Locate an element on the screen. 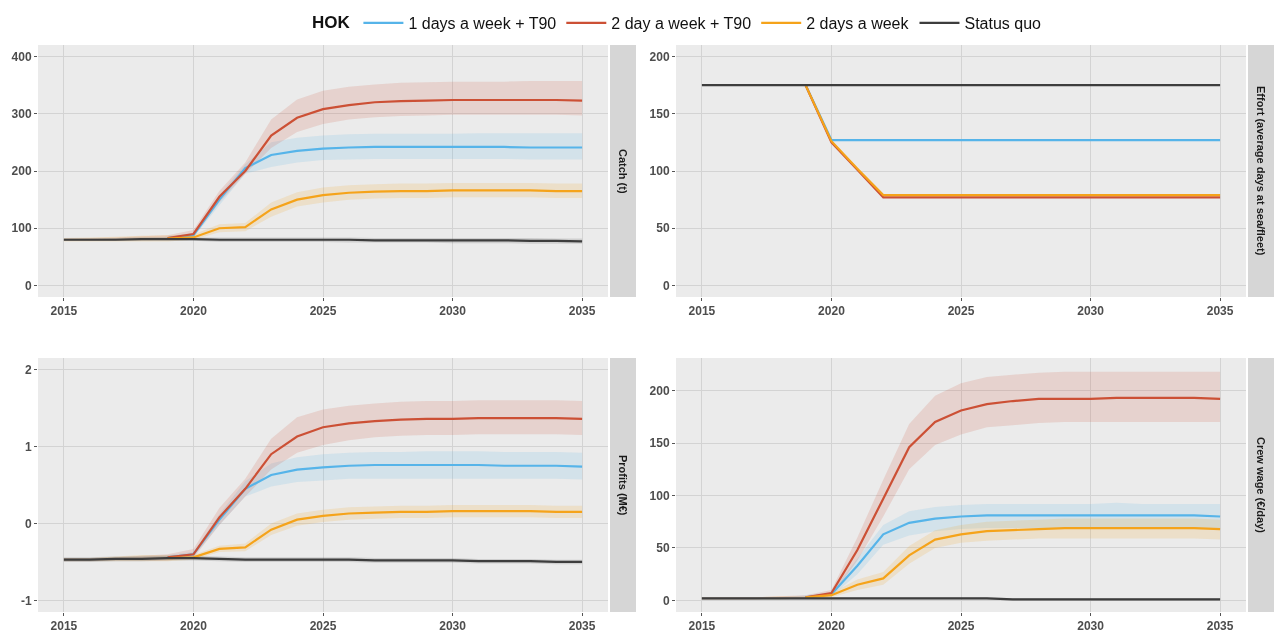 This screenshot has width=1277, height=636. y-tick-label: 1 is located at coordinates (28, 446).